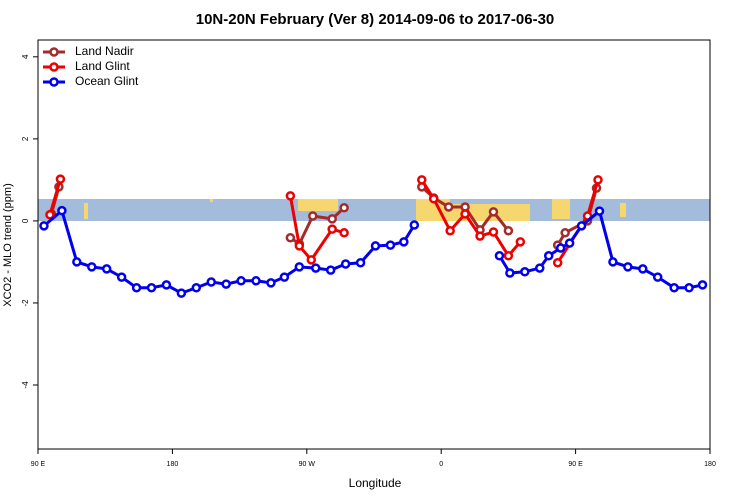 This screenshot has width=750, height=500. I want to click on y-tick-label: -2, so click(25, 303).